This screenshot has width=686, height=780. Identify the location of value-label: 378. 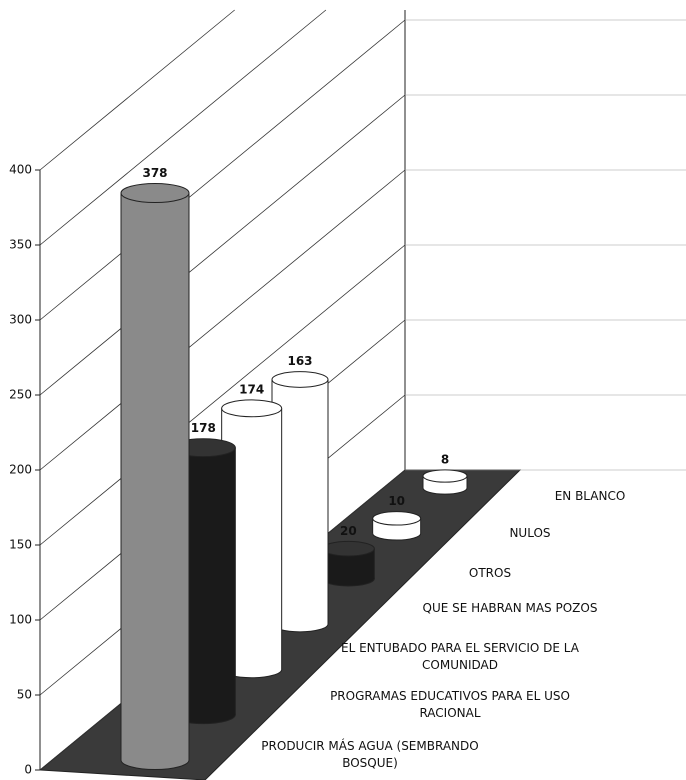
(154, 173).